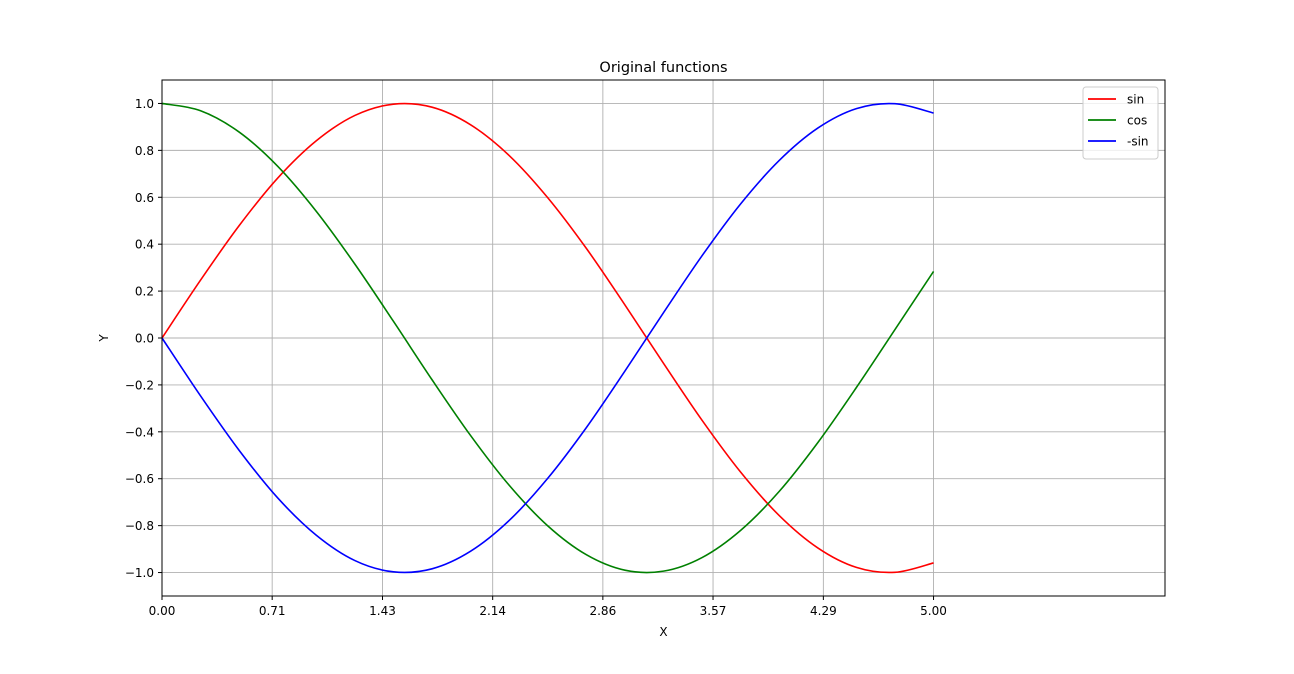  Describe the element at coordinates (382, 611) in the screenshot. I see `x-tick-label: 1.43` at that location.